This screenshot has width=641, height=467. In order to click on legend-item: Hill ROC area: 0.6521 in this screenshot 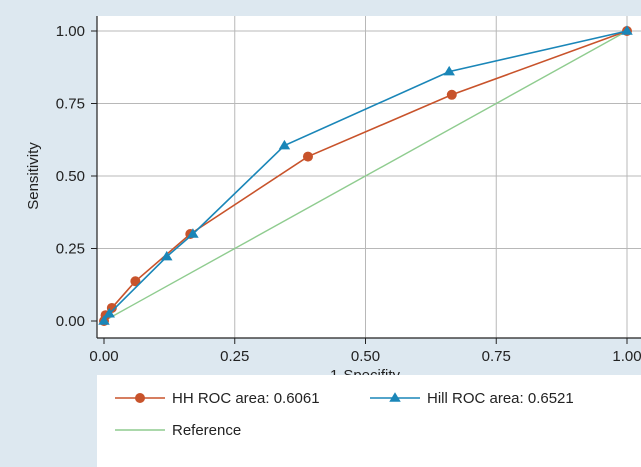, I will do `click(472, 398)`.